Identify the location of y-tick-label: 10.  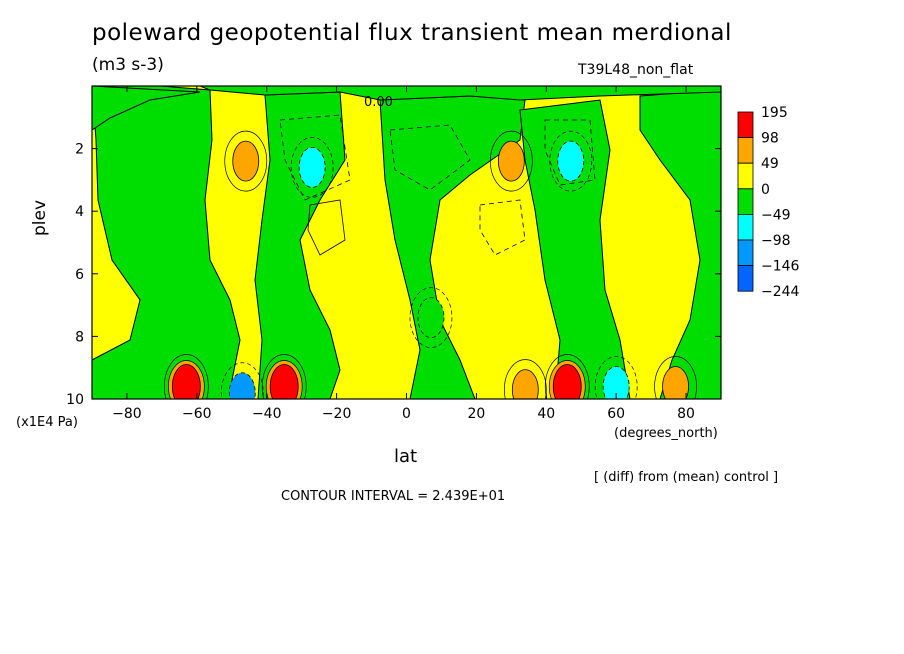
(75, 400).